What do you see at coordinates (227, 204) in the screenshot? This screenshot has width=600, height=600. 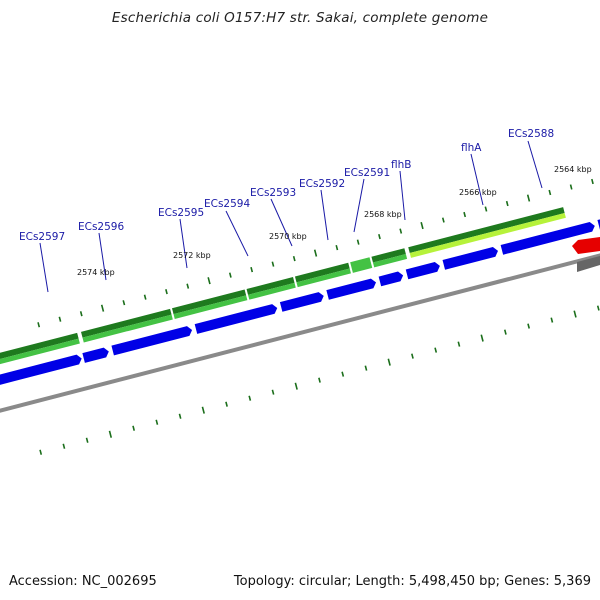 I see `gene-label: ECs2594` at bounding box center [227, 204].